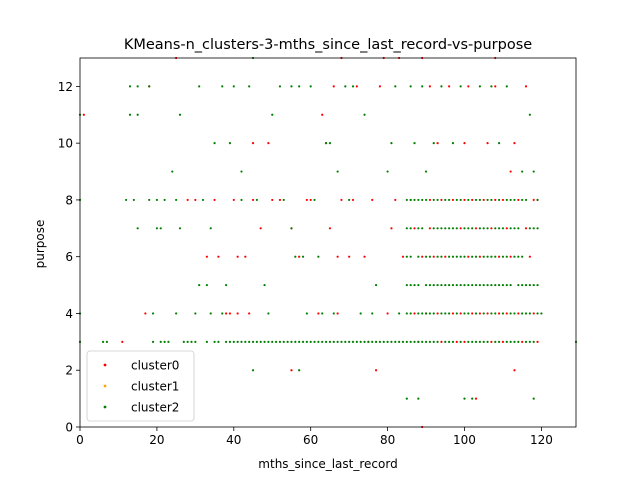  Describe the element at coordinates (69, 257) in the screenshot. I see `y-axis-ticks: 0 2 4 6 8 10 12` at that location.